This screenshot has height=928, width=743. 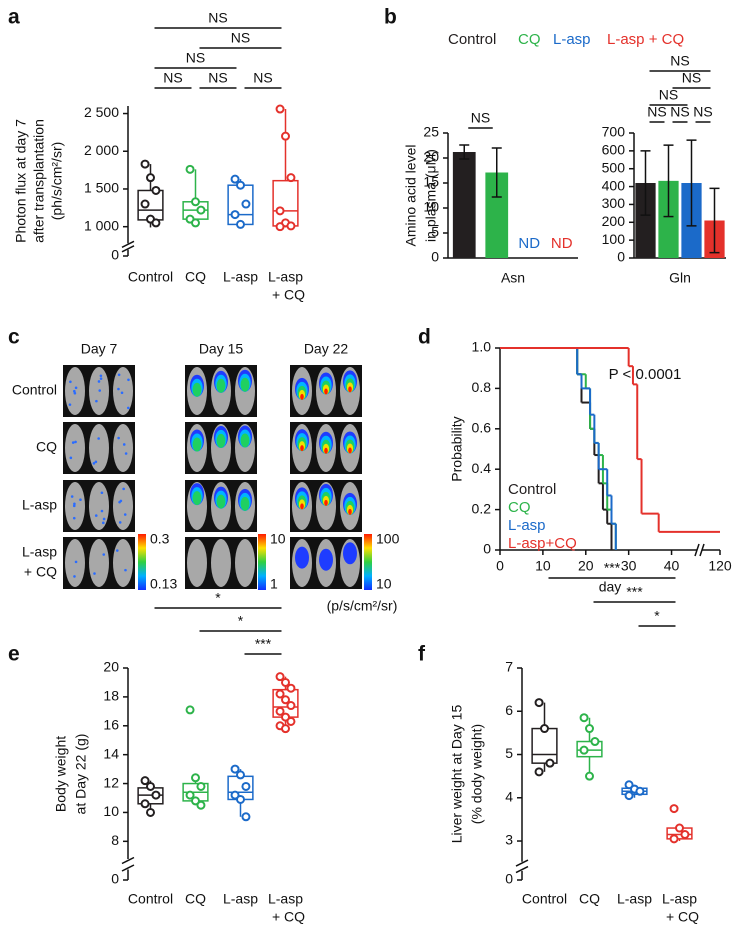 What do you see at coordinates (682, 917) in the screenshot?
I see `x-tick-label: + CQ` at bounding box center [682, 917].